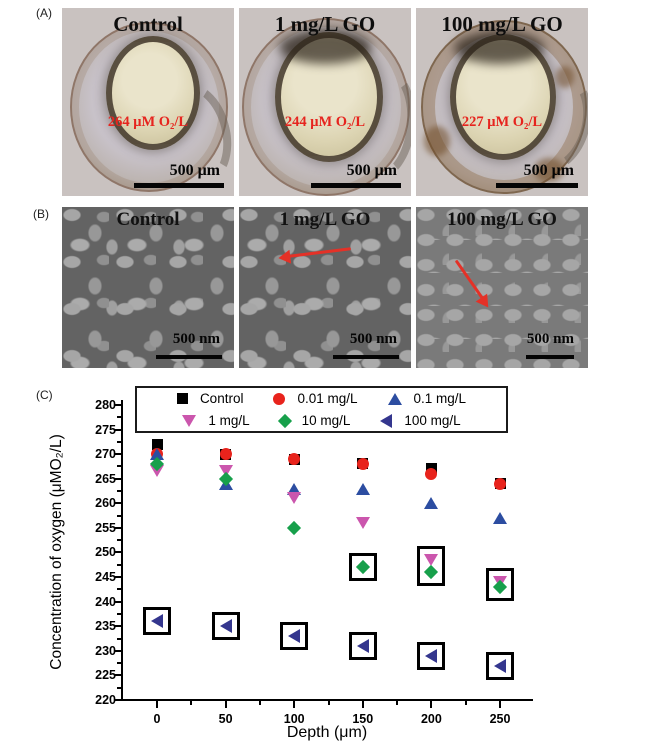 This screenshot has width=647, height=752. Describe the element at coordinates (502, 24) in the screenshot. I see `image-title: 100 mg/L GO` at that location.